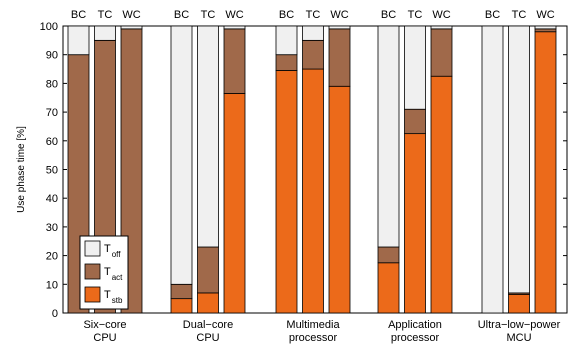 This screenshot has width=576, height=348. I want to click on y-tick-label: 70, so click(52, 113).